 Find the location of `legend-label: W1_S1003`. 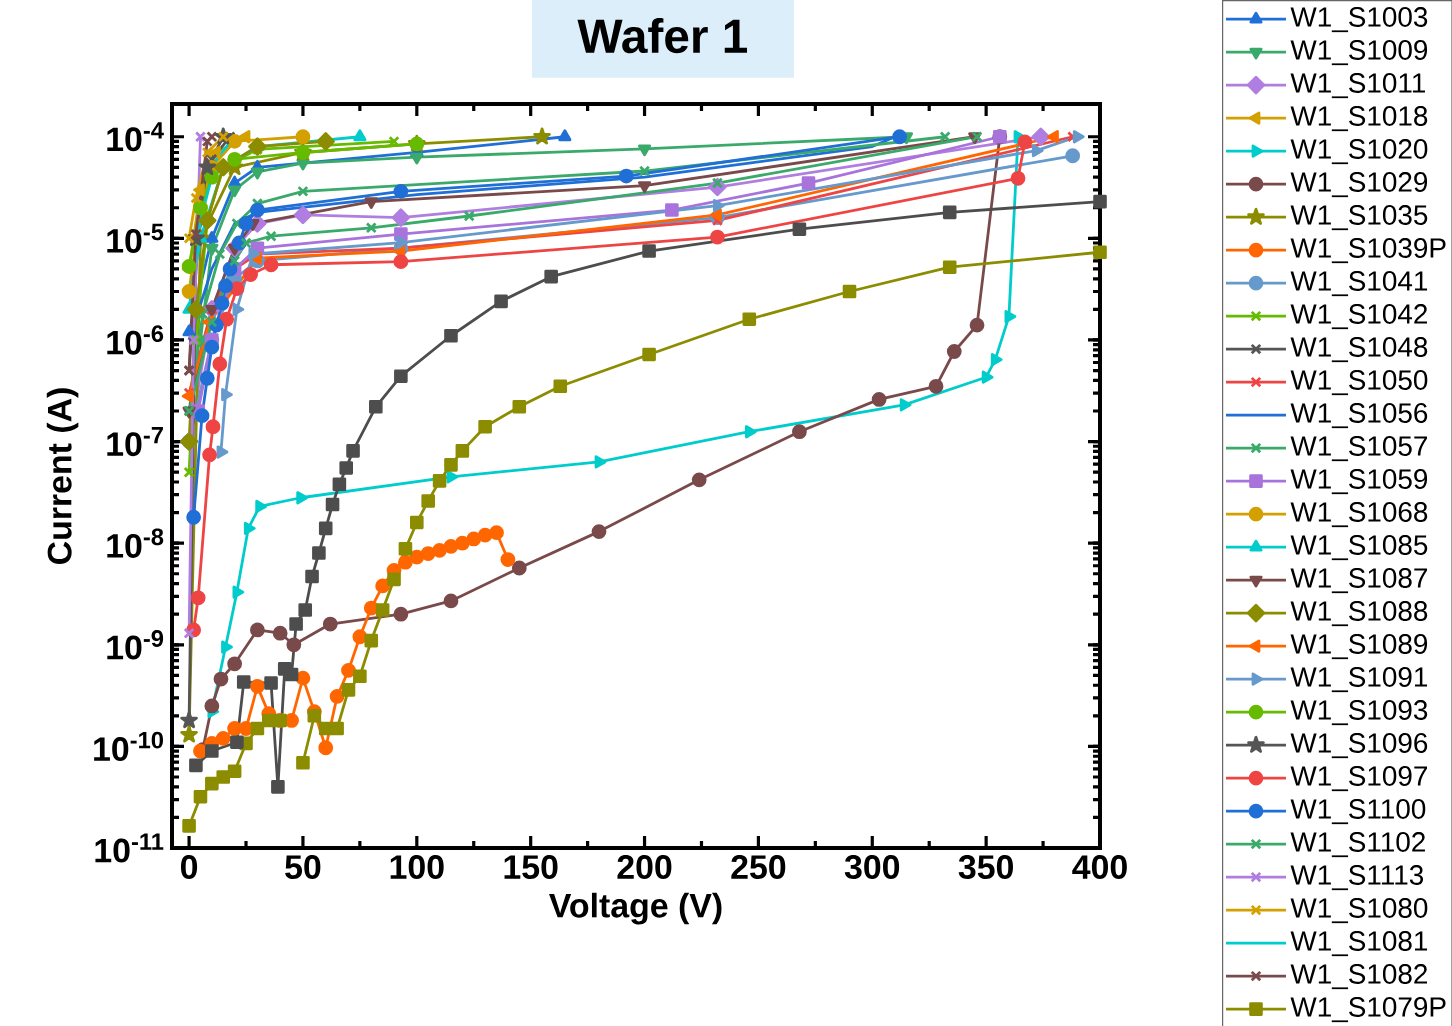

legend-label: W1_S1003 is located at coordinates (1359, 20).